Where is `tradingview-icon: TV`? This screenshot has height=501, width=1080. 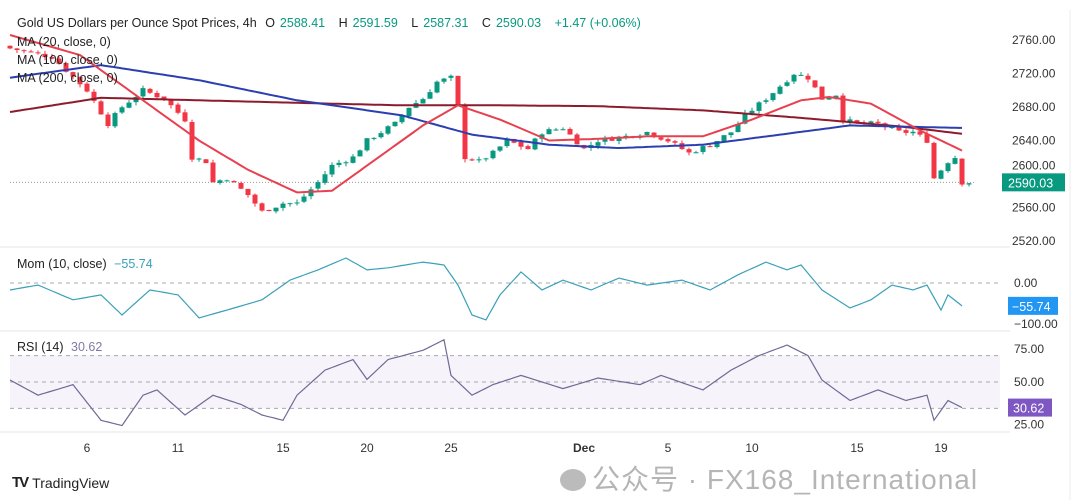 tradingview-icon: TV is located at coordinates (20, 482).